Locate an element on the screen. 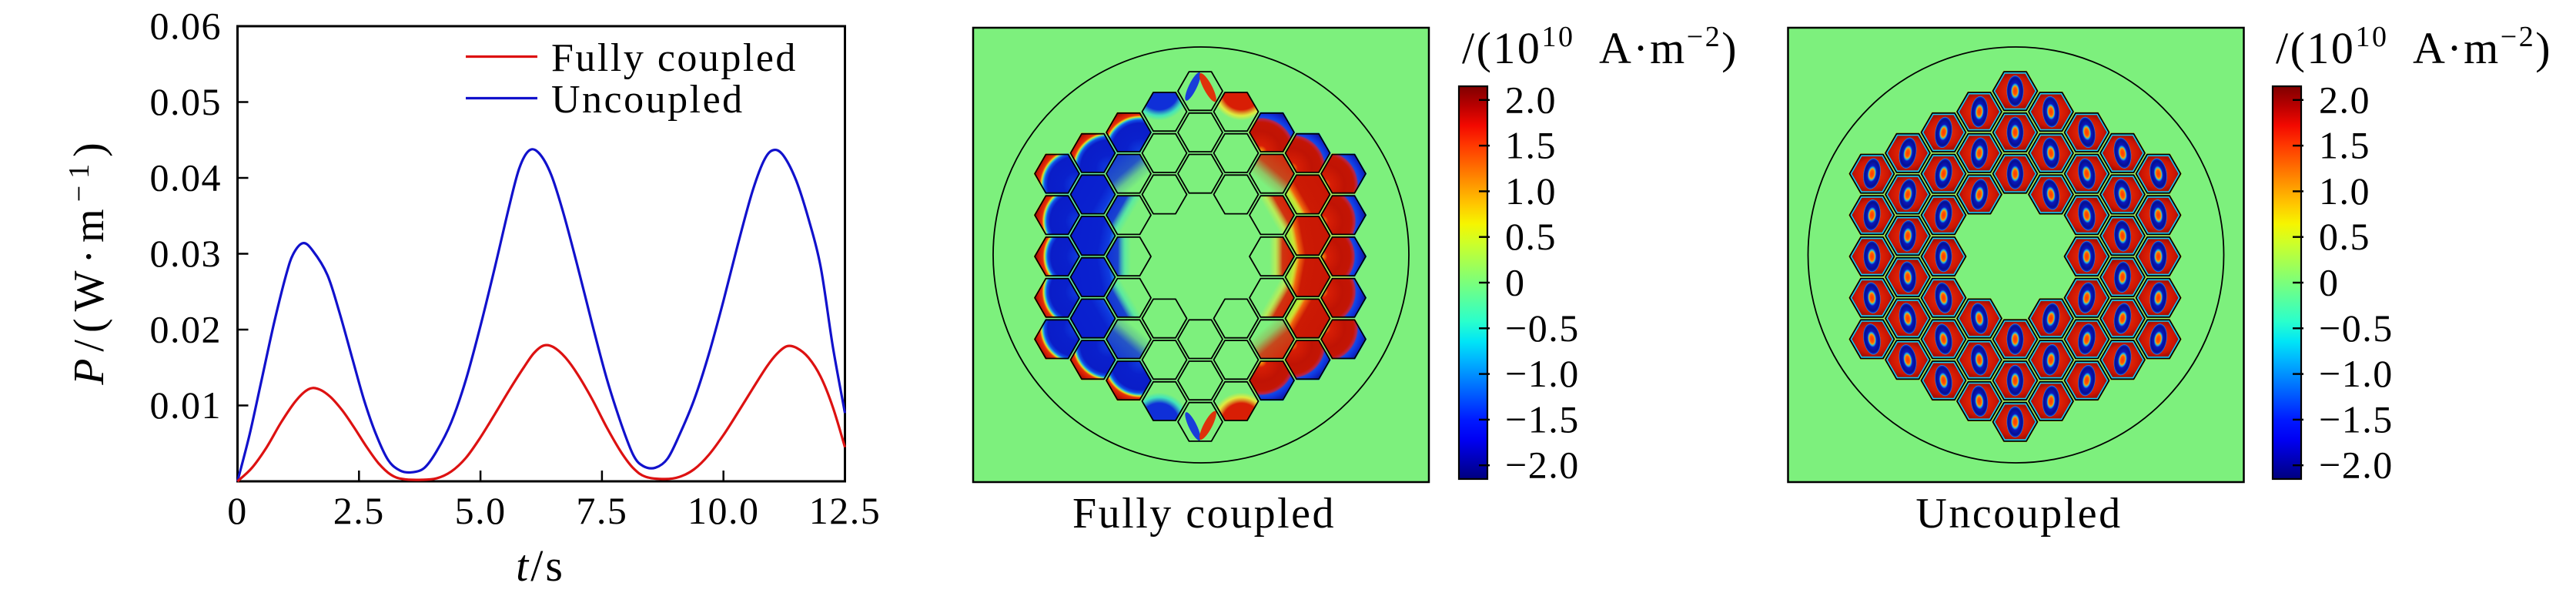  svg-text: 5.0 is located at coordinates (481, 510).